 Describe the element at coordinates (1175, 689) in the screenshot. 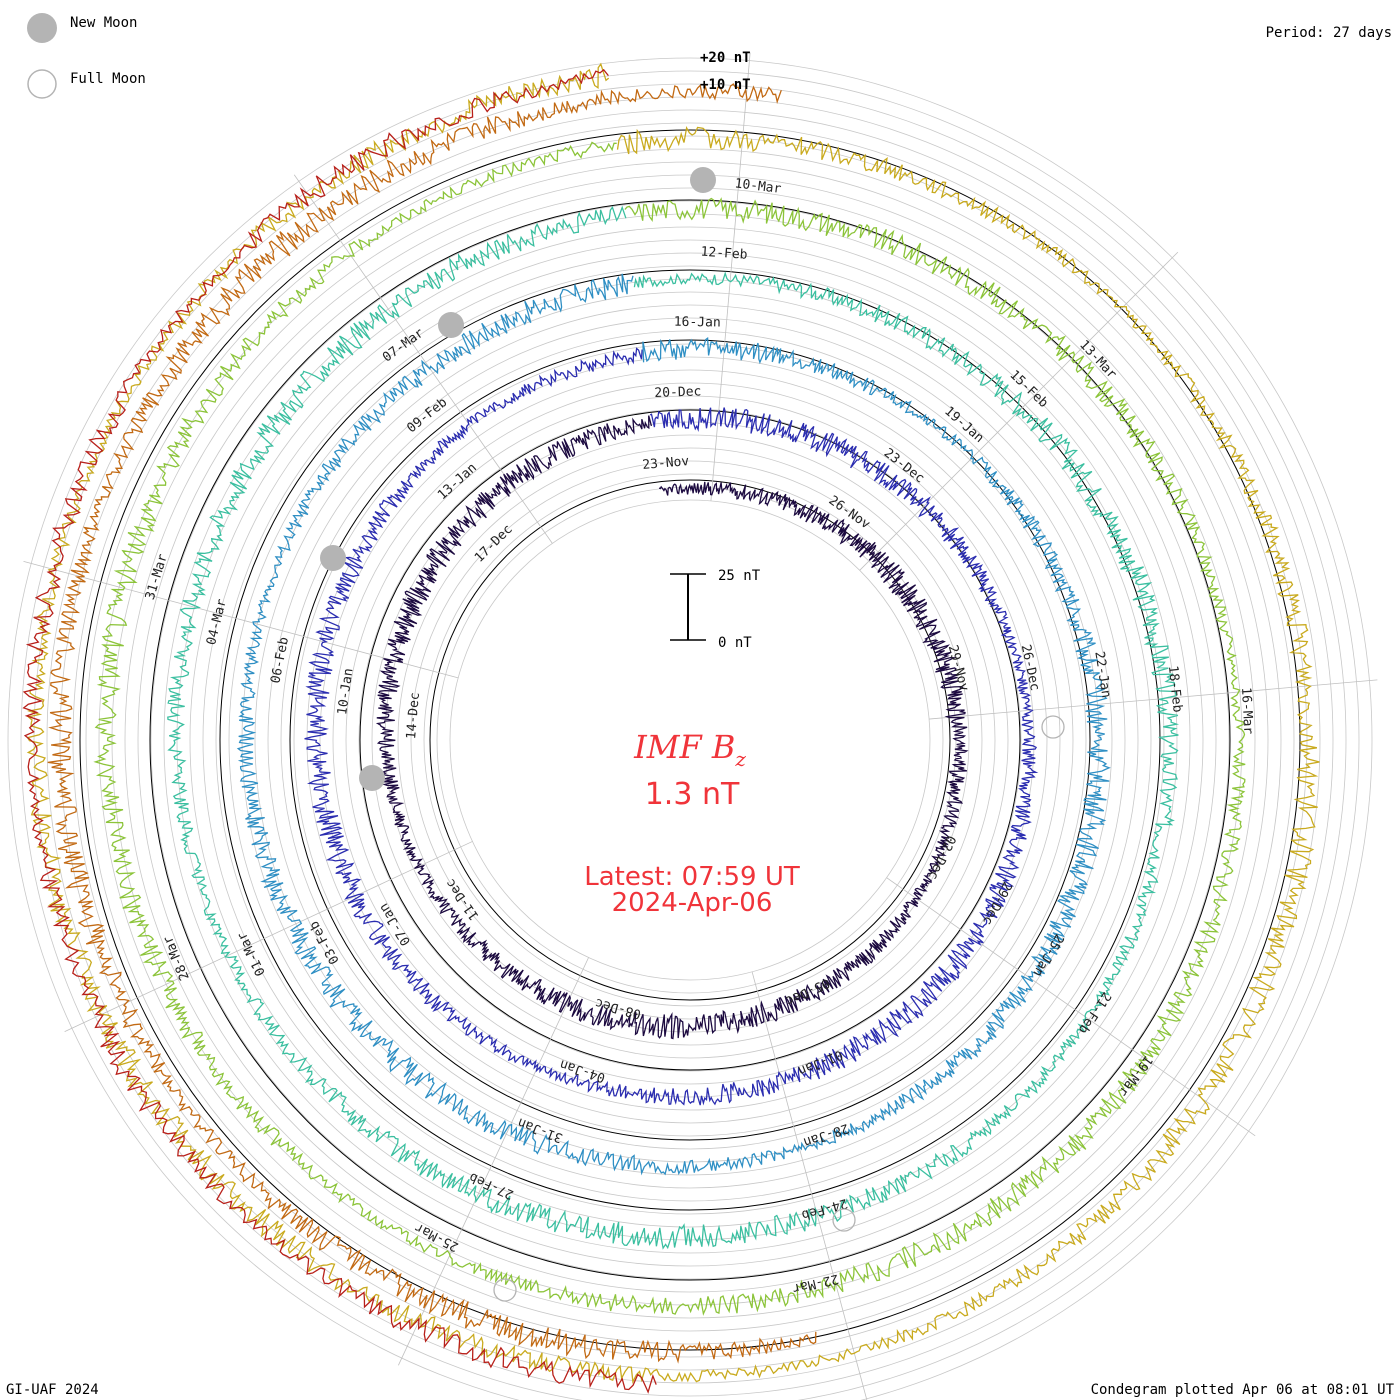

I see `date-label: 18-Feb` at that location.